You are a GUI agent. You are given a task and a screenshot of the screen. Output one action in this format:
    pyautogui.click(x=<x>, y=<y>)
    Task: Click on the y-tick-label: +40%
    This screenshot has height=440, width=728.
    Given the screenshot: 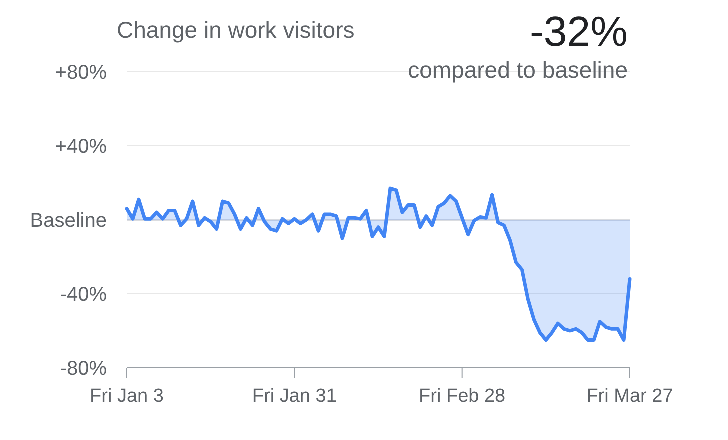 What is the action you would take?
    pyautogui.click(x=81, y=147)
    